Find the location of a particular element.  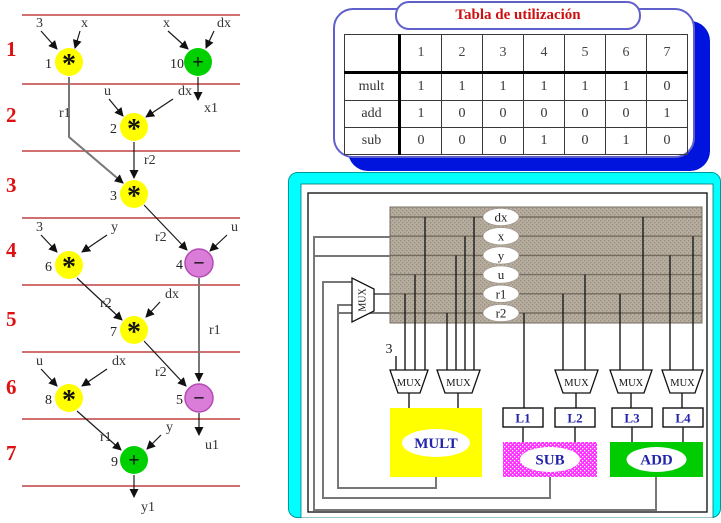

unit-ellipse-sub is located at coordinates (550, 459).